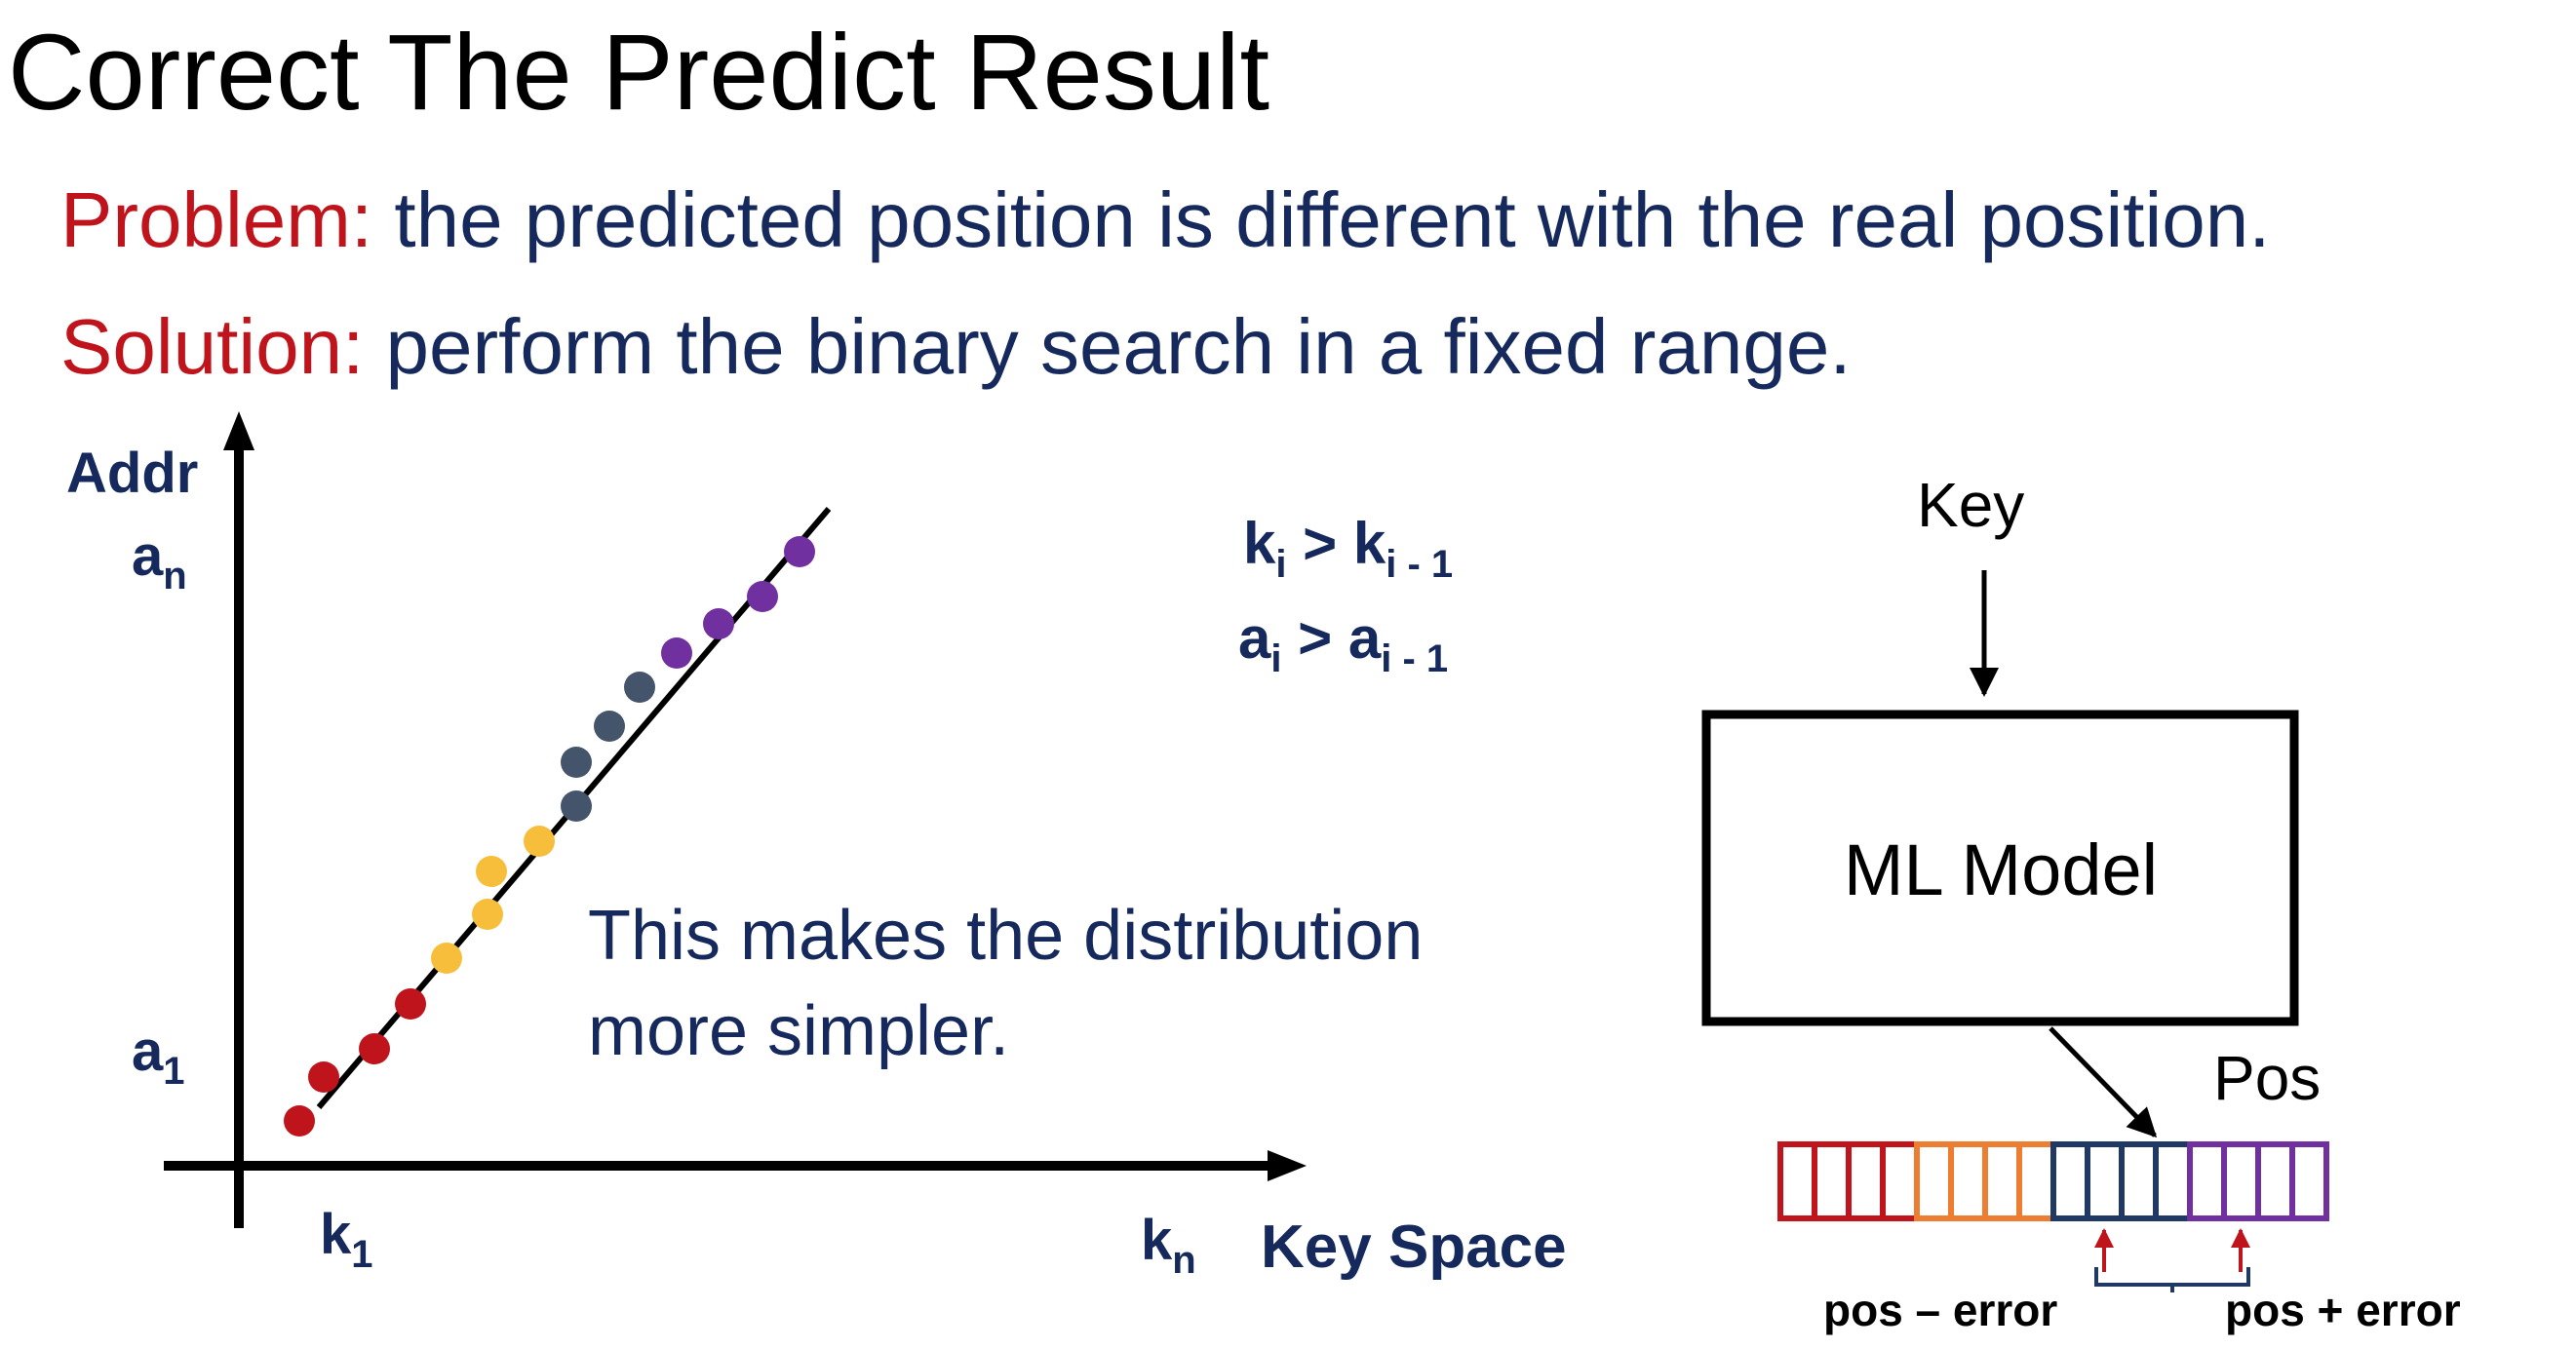 The image size is (2576, 1349). I want to click on note-line-2: more simpler., so click(798, 1031).